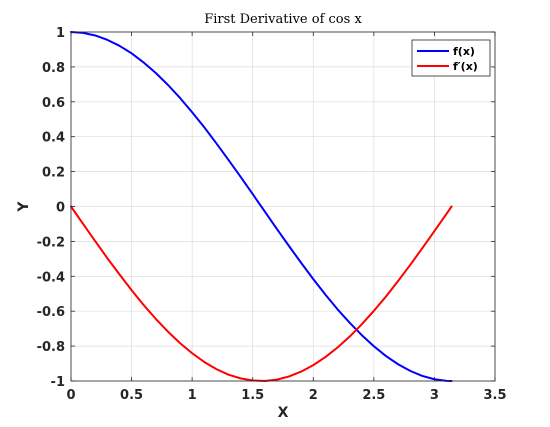 The width and height of the screenshot is (550, 427). I want to click on y-tick-label: -0.4, so click(51, 277).